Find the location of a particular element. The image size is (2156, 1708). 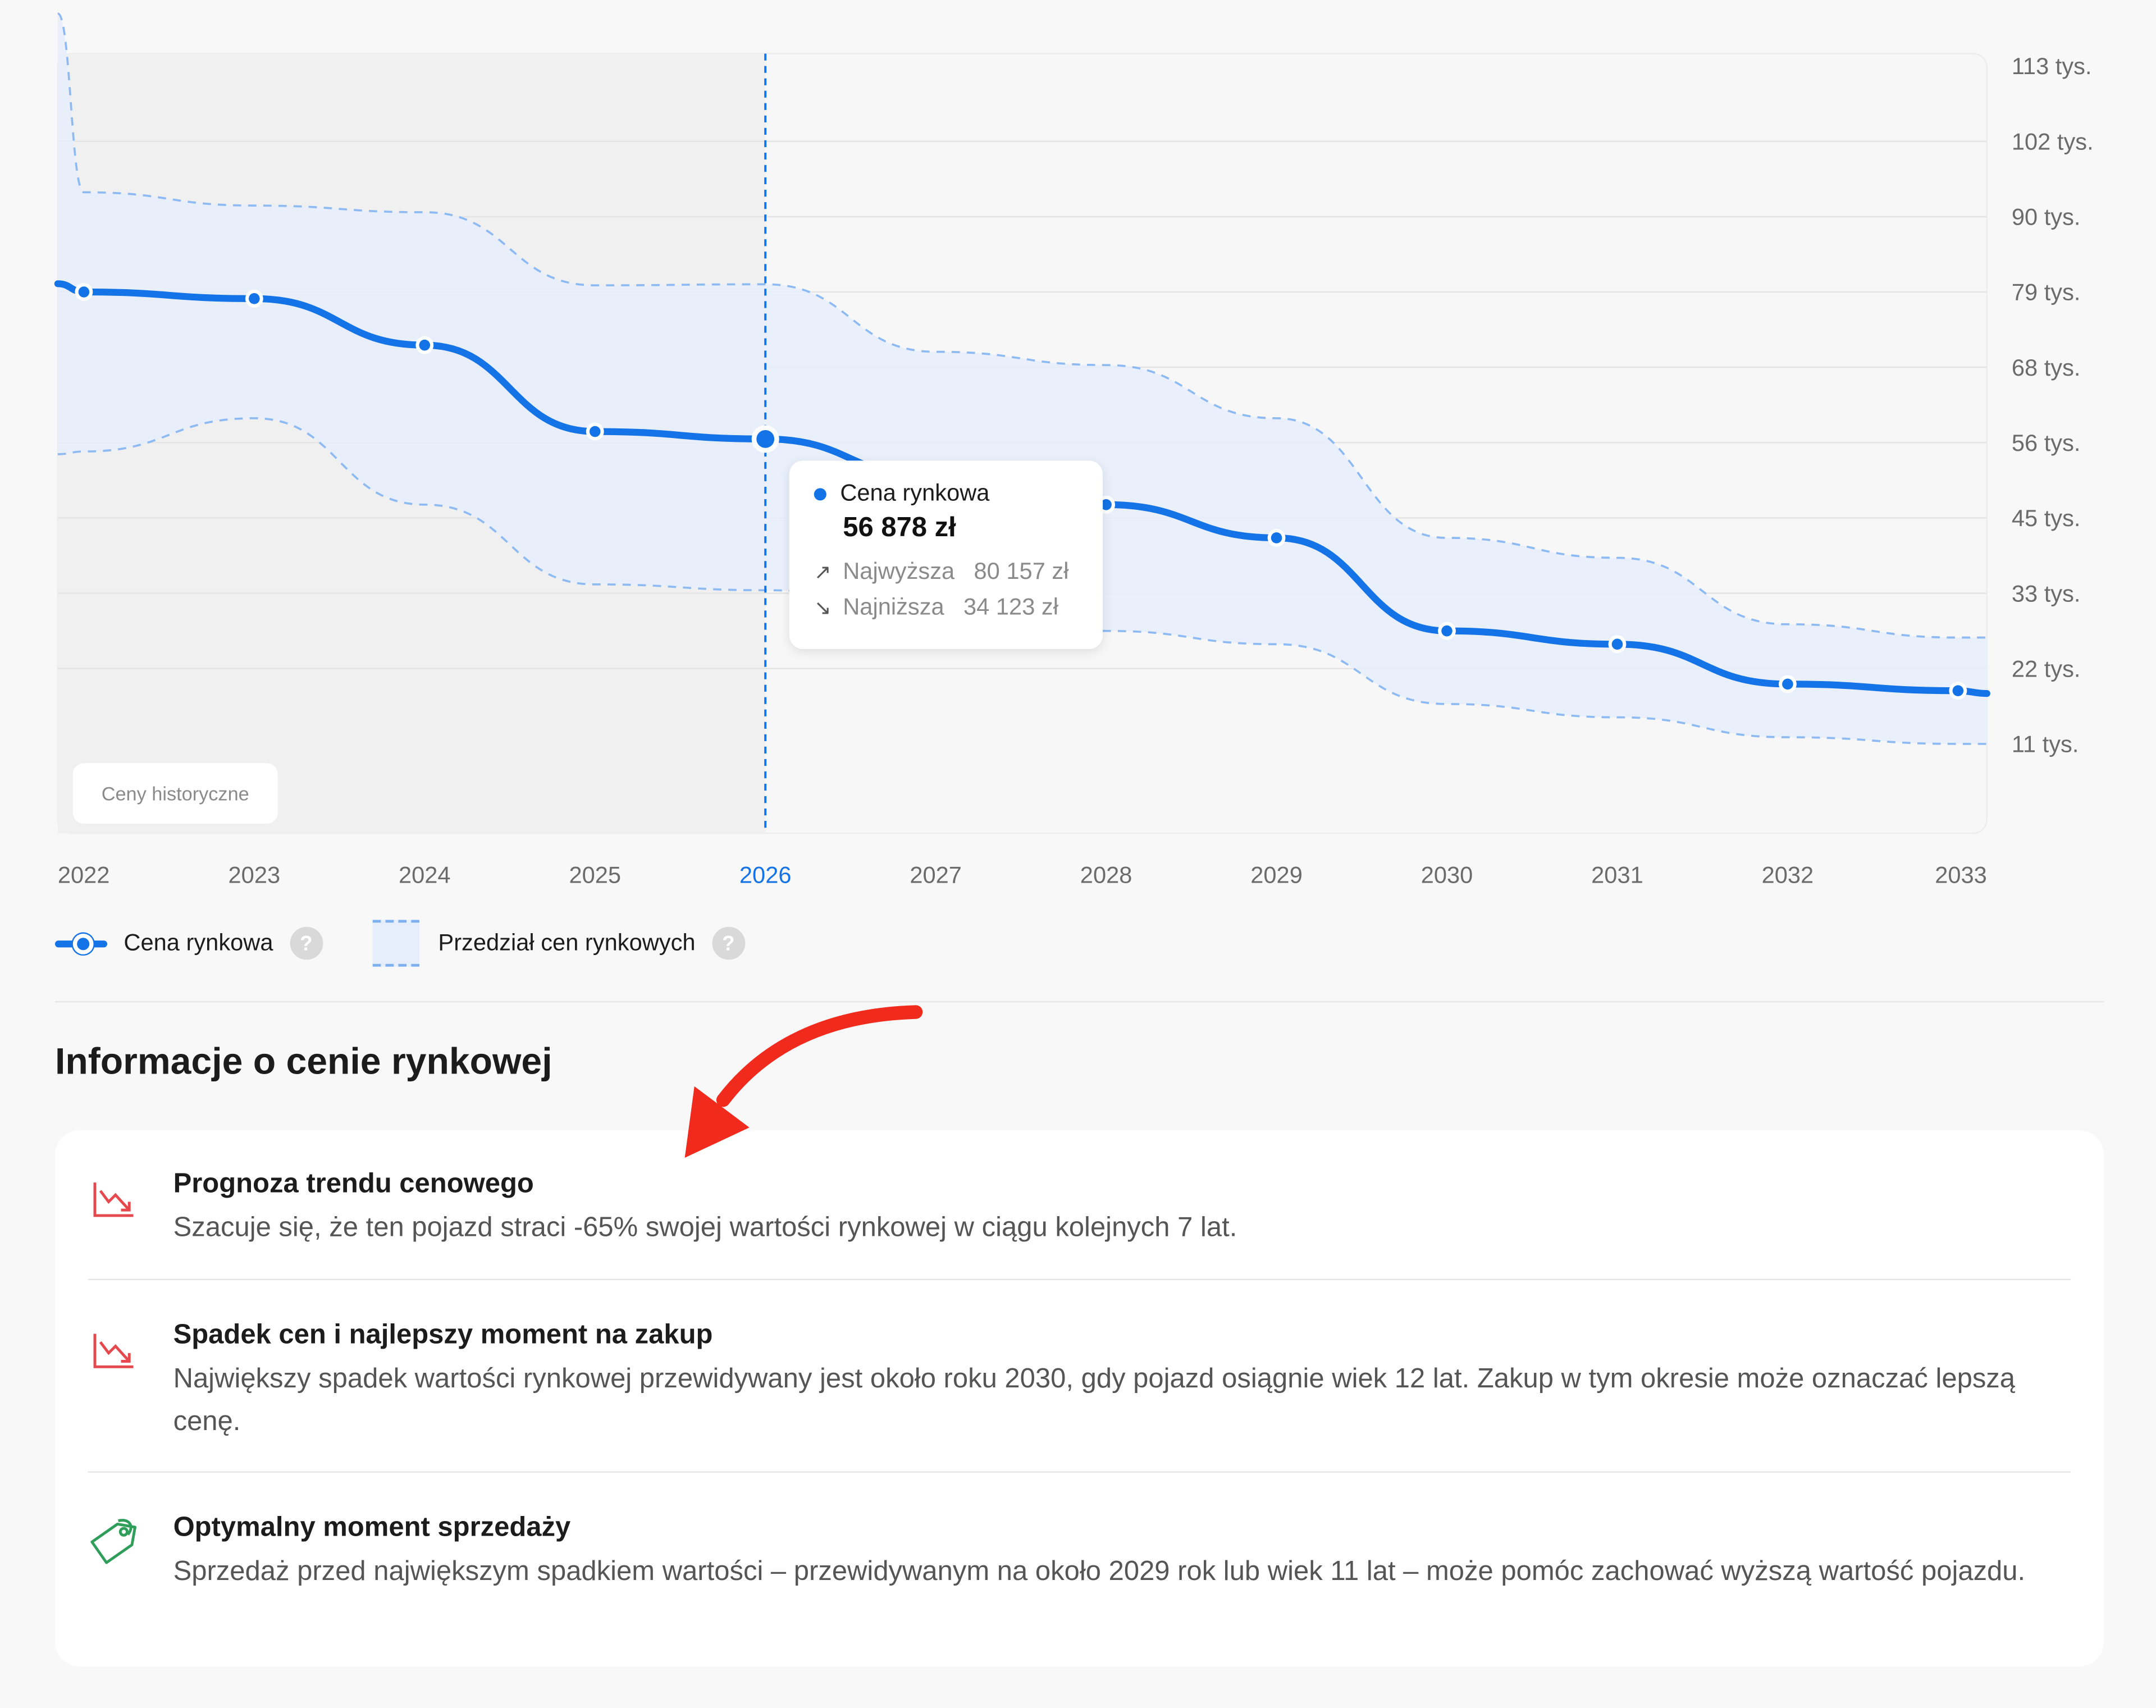

line-swatch-icon is located at coordinates (81, 944).